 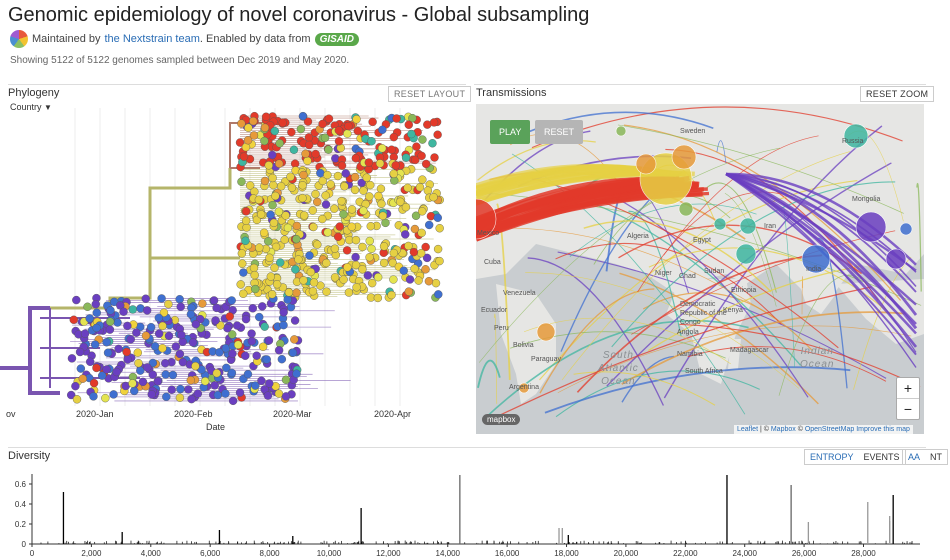 What do you see at coordinates (829, 429) in the screenshot?
I see `osm-link: OpenStreetMap` at bounding box center [829, 429].